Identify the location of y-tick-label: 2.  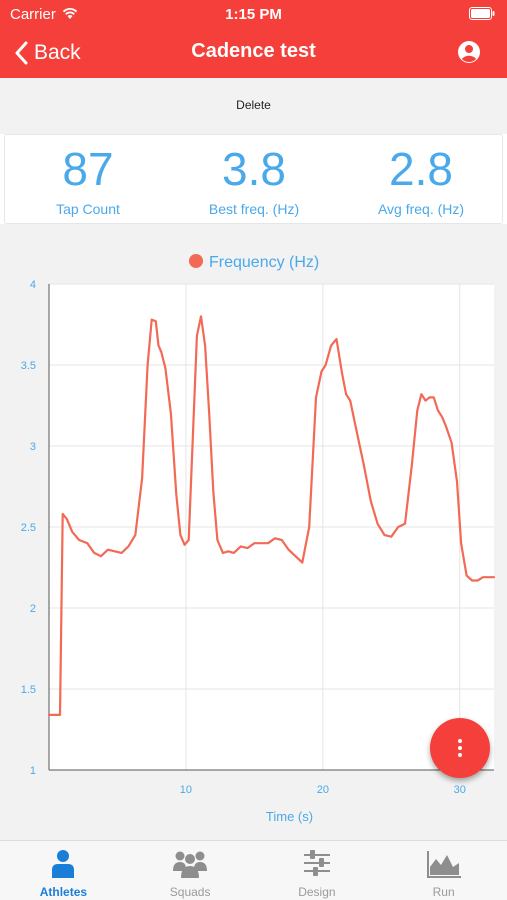
(33, 609).